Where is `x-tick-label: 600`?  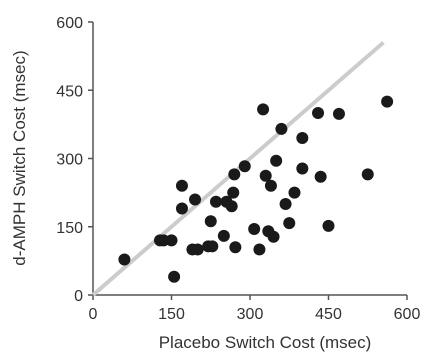 x-tick-label: 600 is located at coordinates (407, 314).